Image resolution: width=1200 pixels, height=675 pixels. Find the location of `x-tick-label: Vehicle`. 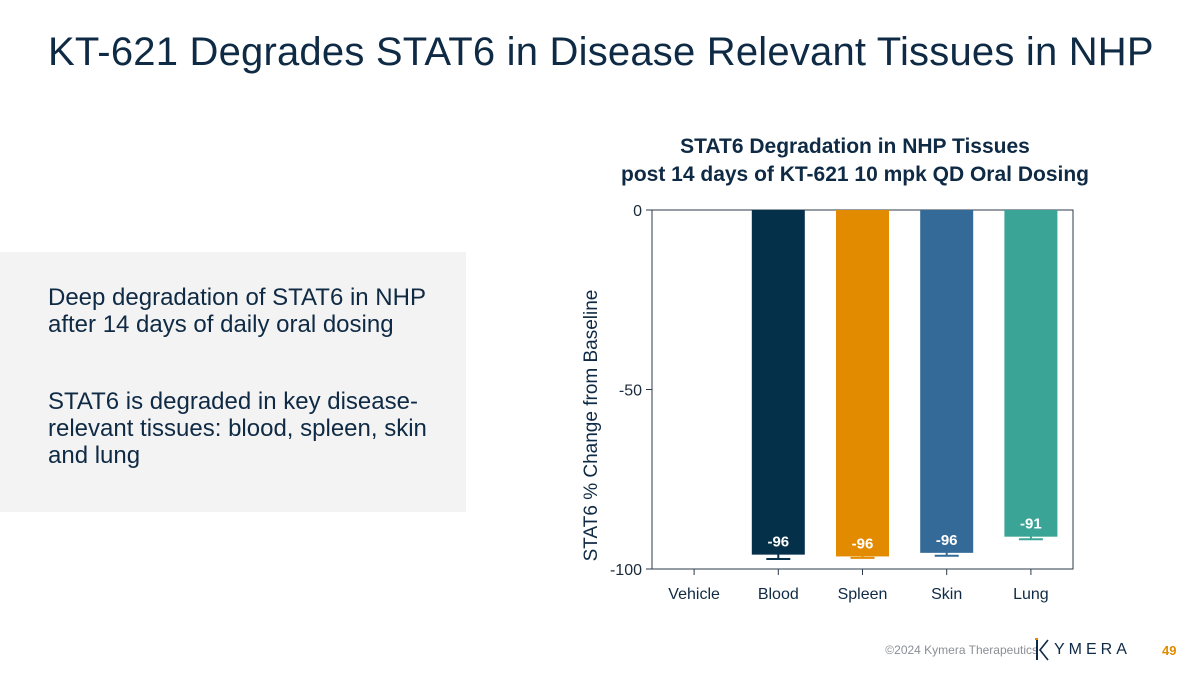

x-tick-label: Vehicle is located at coordinates (694, 594).